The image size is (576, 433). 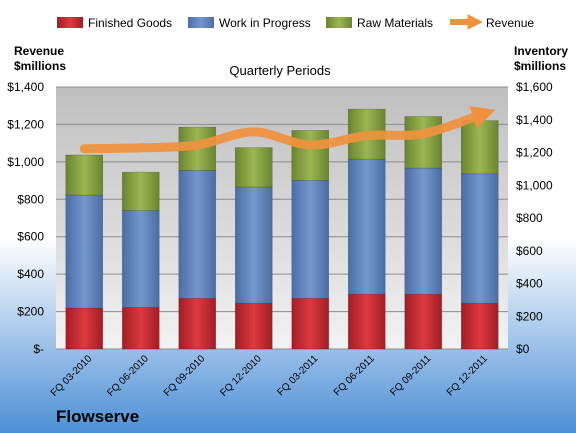 What do you see at coordinates (395, 23) in the screenshot?
I see `legend-label-raw-materials: Raw Materials` at bounding box center [395, 23].